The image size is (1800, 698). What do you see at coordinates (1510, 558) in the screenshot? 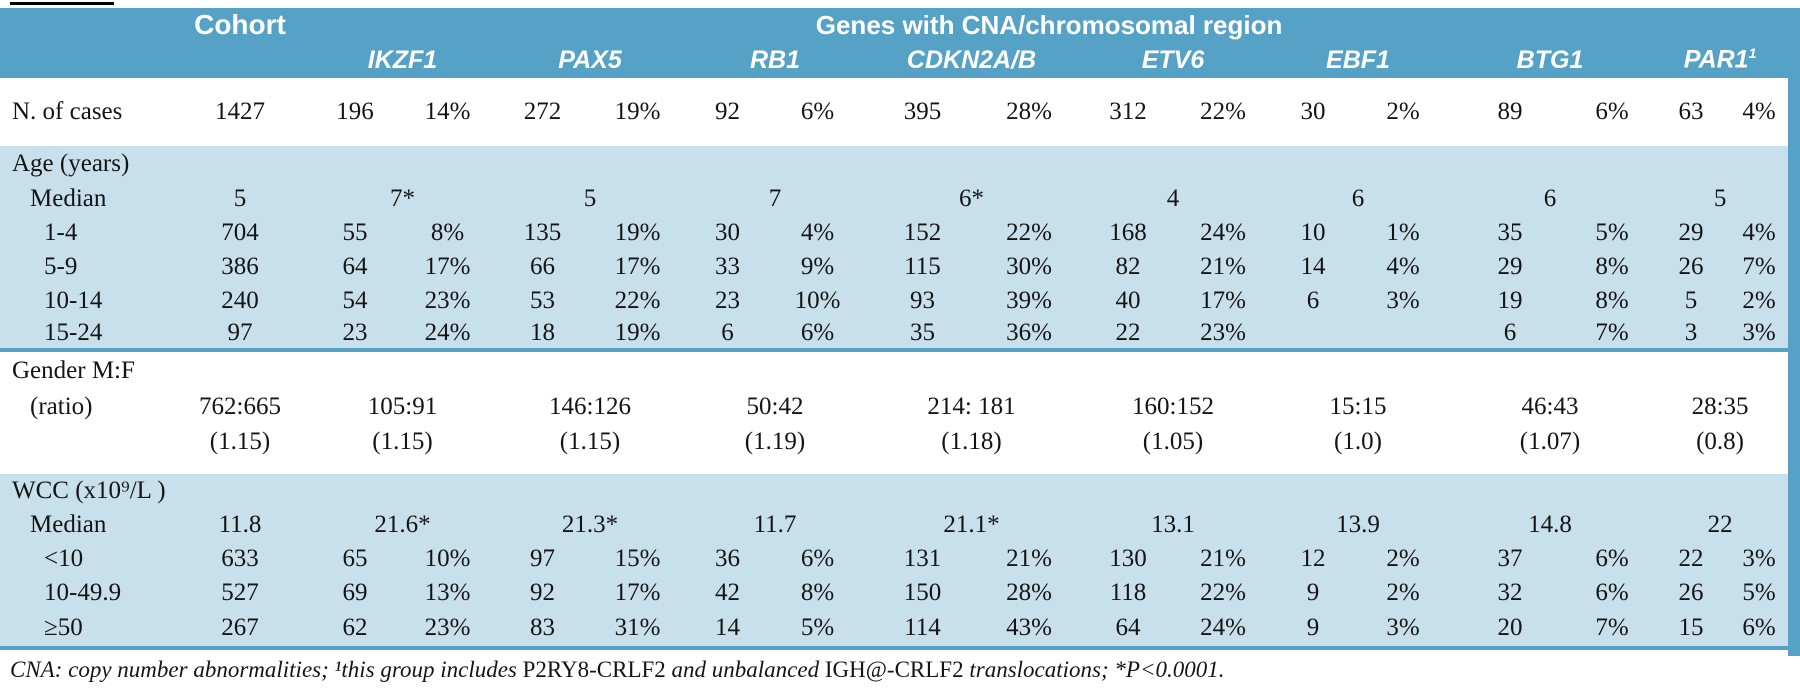
I see `gene-n-value: 37` at bounding box center [1510, 558].